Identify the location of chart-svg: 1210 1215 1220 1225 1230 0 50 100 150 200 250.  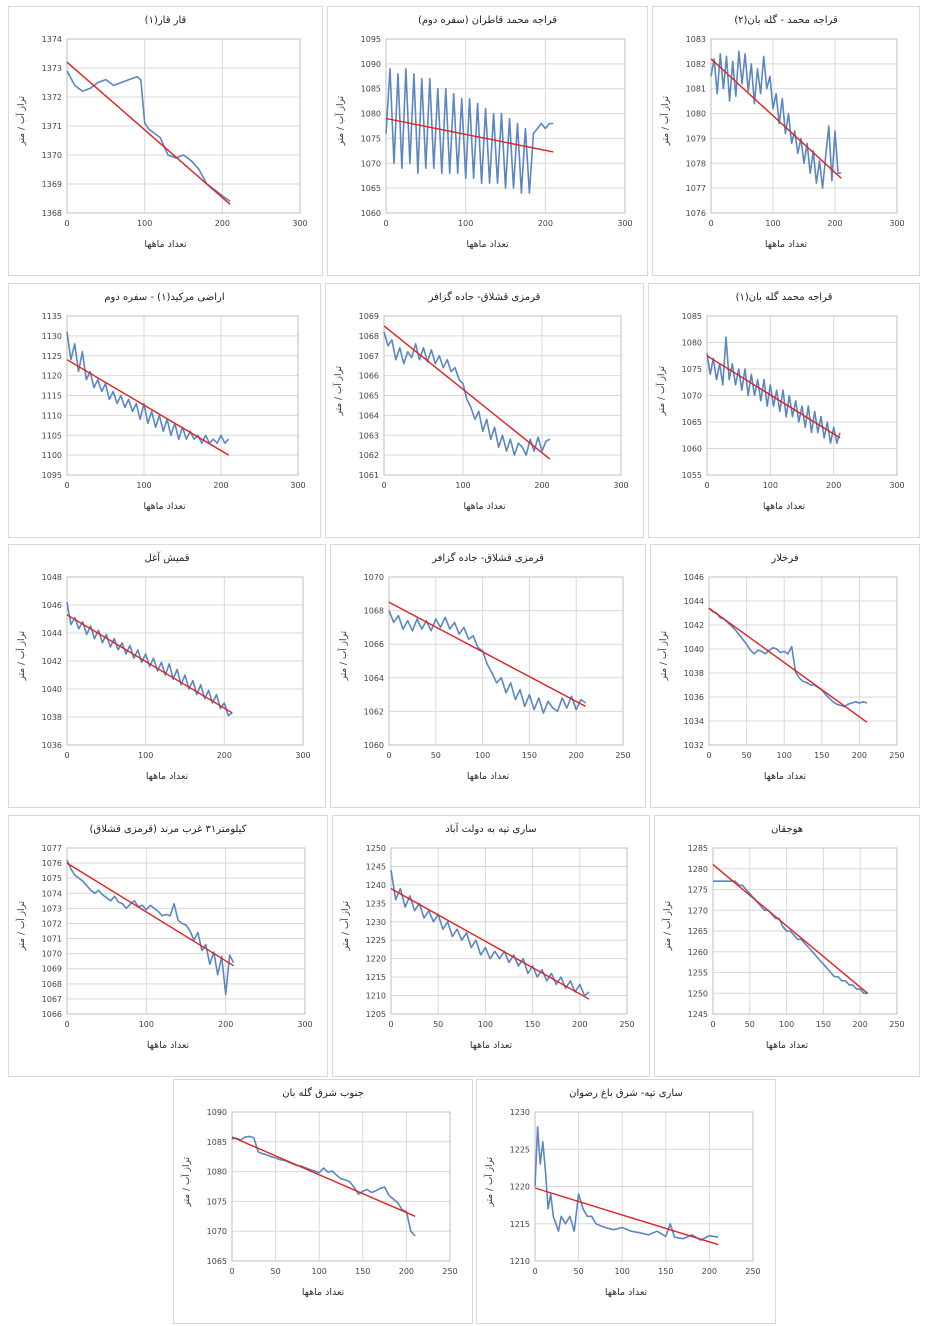
(635, 1192).